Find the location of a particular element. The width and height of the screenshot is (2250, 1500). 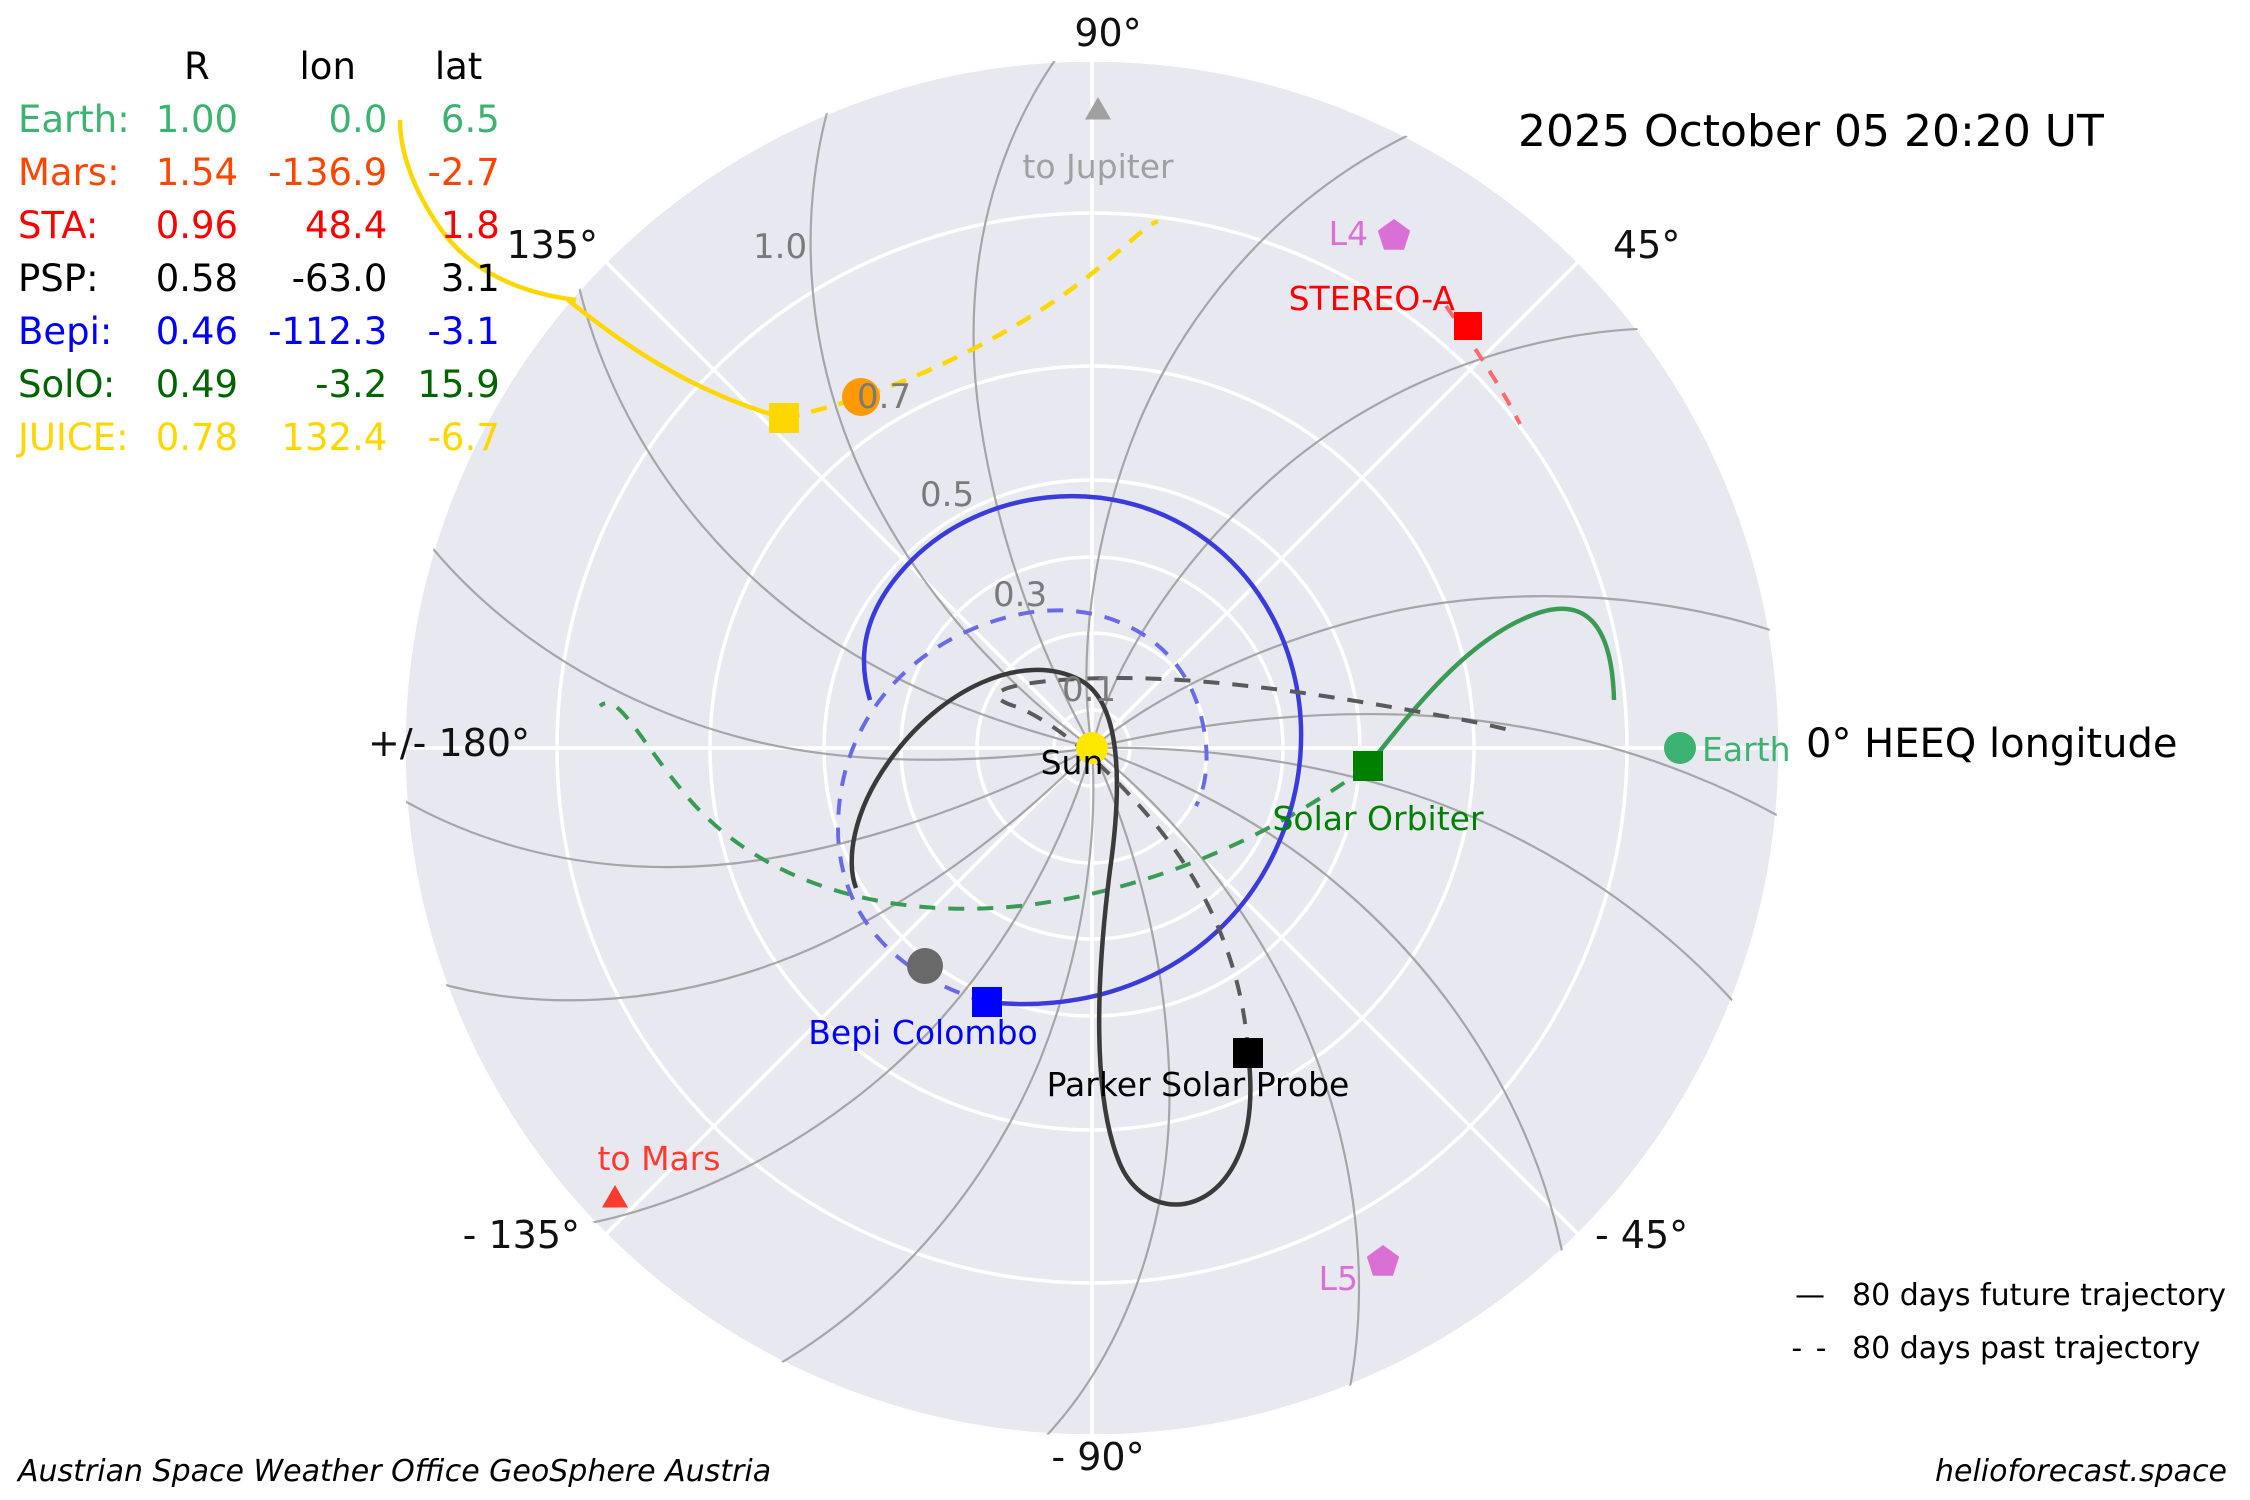

footer-right: helioforecast.space is located at coordinates (2081, 1471).